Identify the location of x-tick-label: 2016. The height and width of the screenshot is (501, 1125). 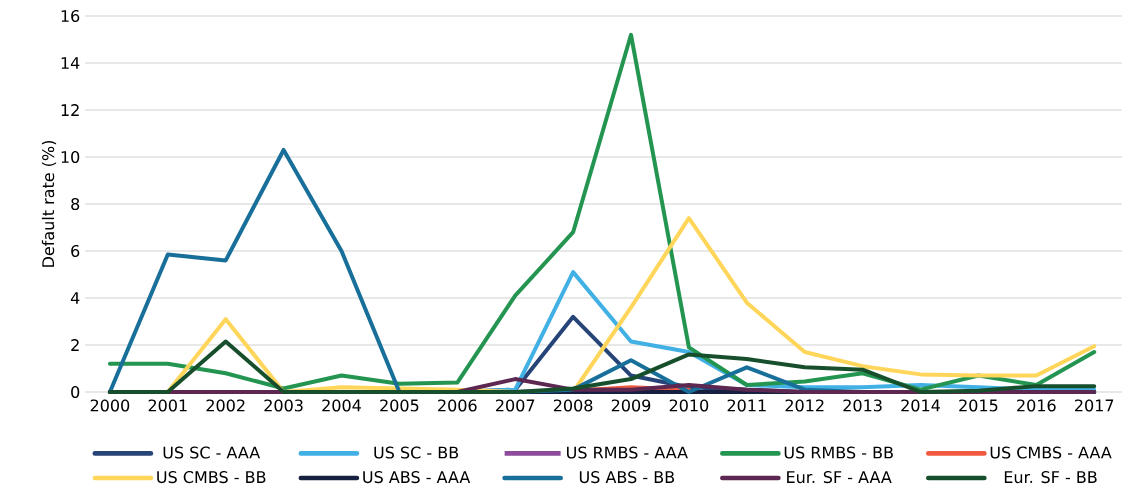
(1036, 405).